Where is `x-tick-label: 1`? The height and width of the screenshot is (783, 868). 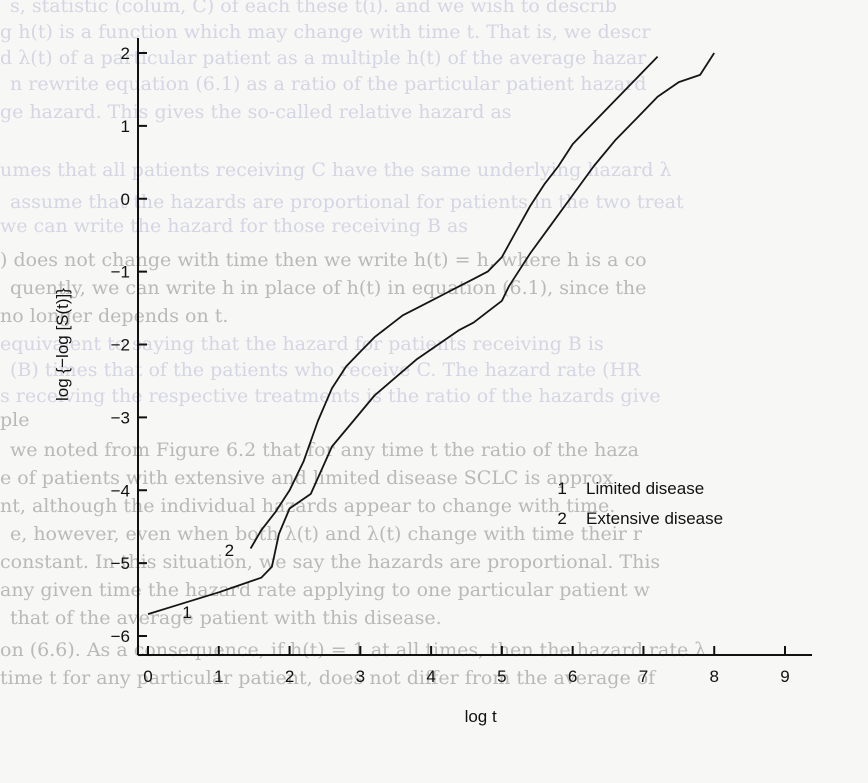 x-tick-label: 1 is located at coordinates (218, 676).